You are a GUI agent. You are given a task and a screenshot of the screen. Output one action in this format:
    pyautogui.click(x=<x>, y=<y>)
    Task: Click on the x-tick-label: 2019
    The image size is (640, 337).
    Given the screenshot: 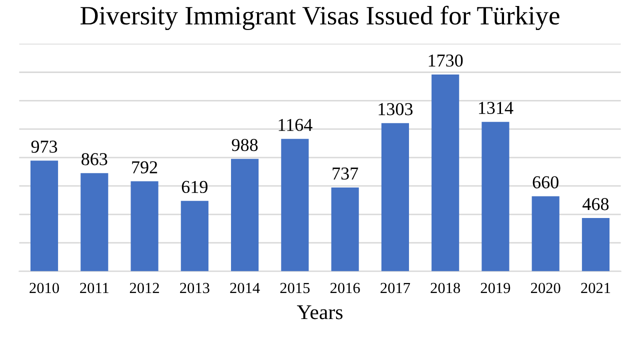 What is the action you would take?
    pyautogui.click(x=495, y=288)
    